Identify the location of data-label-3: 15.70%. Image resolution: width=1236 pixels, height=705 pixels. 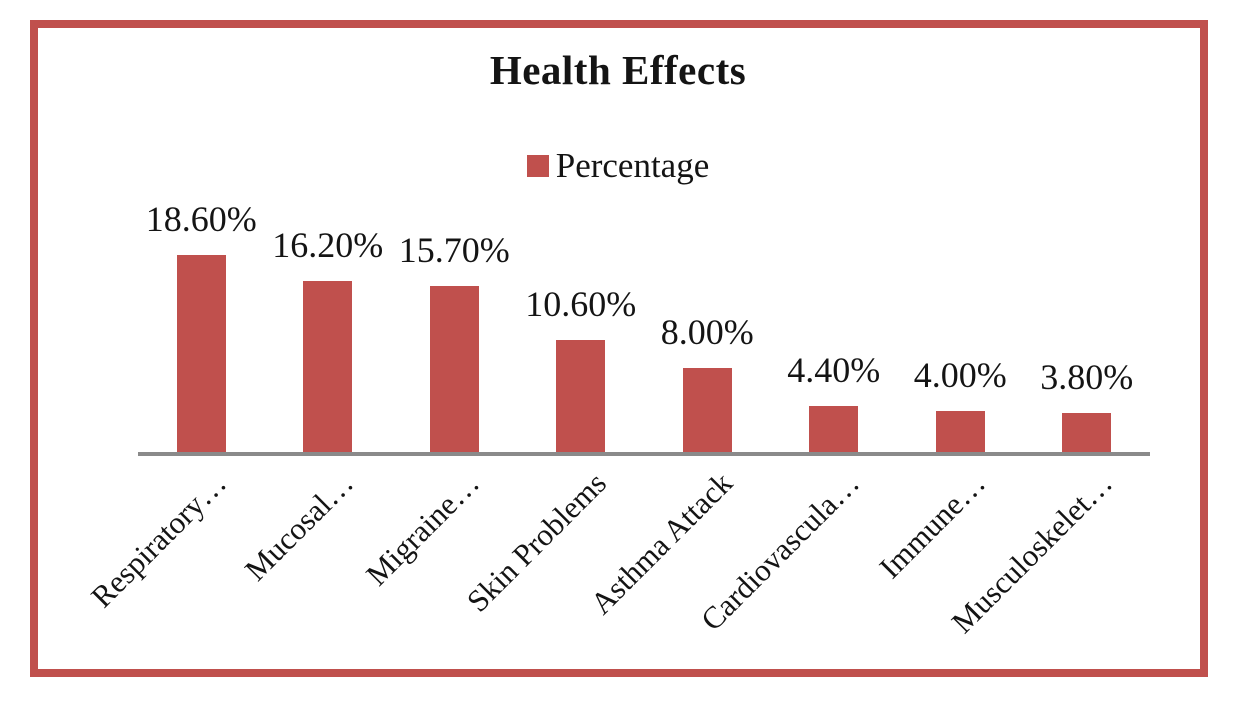
(454, 250).